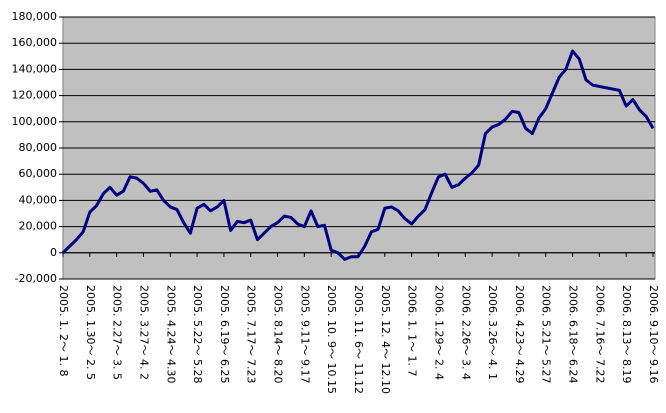 This screenshot has width=666, height=413. I want to click on x-tick-label: 2005. 1.30～ 2. 5, so click(90, 332).